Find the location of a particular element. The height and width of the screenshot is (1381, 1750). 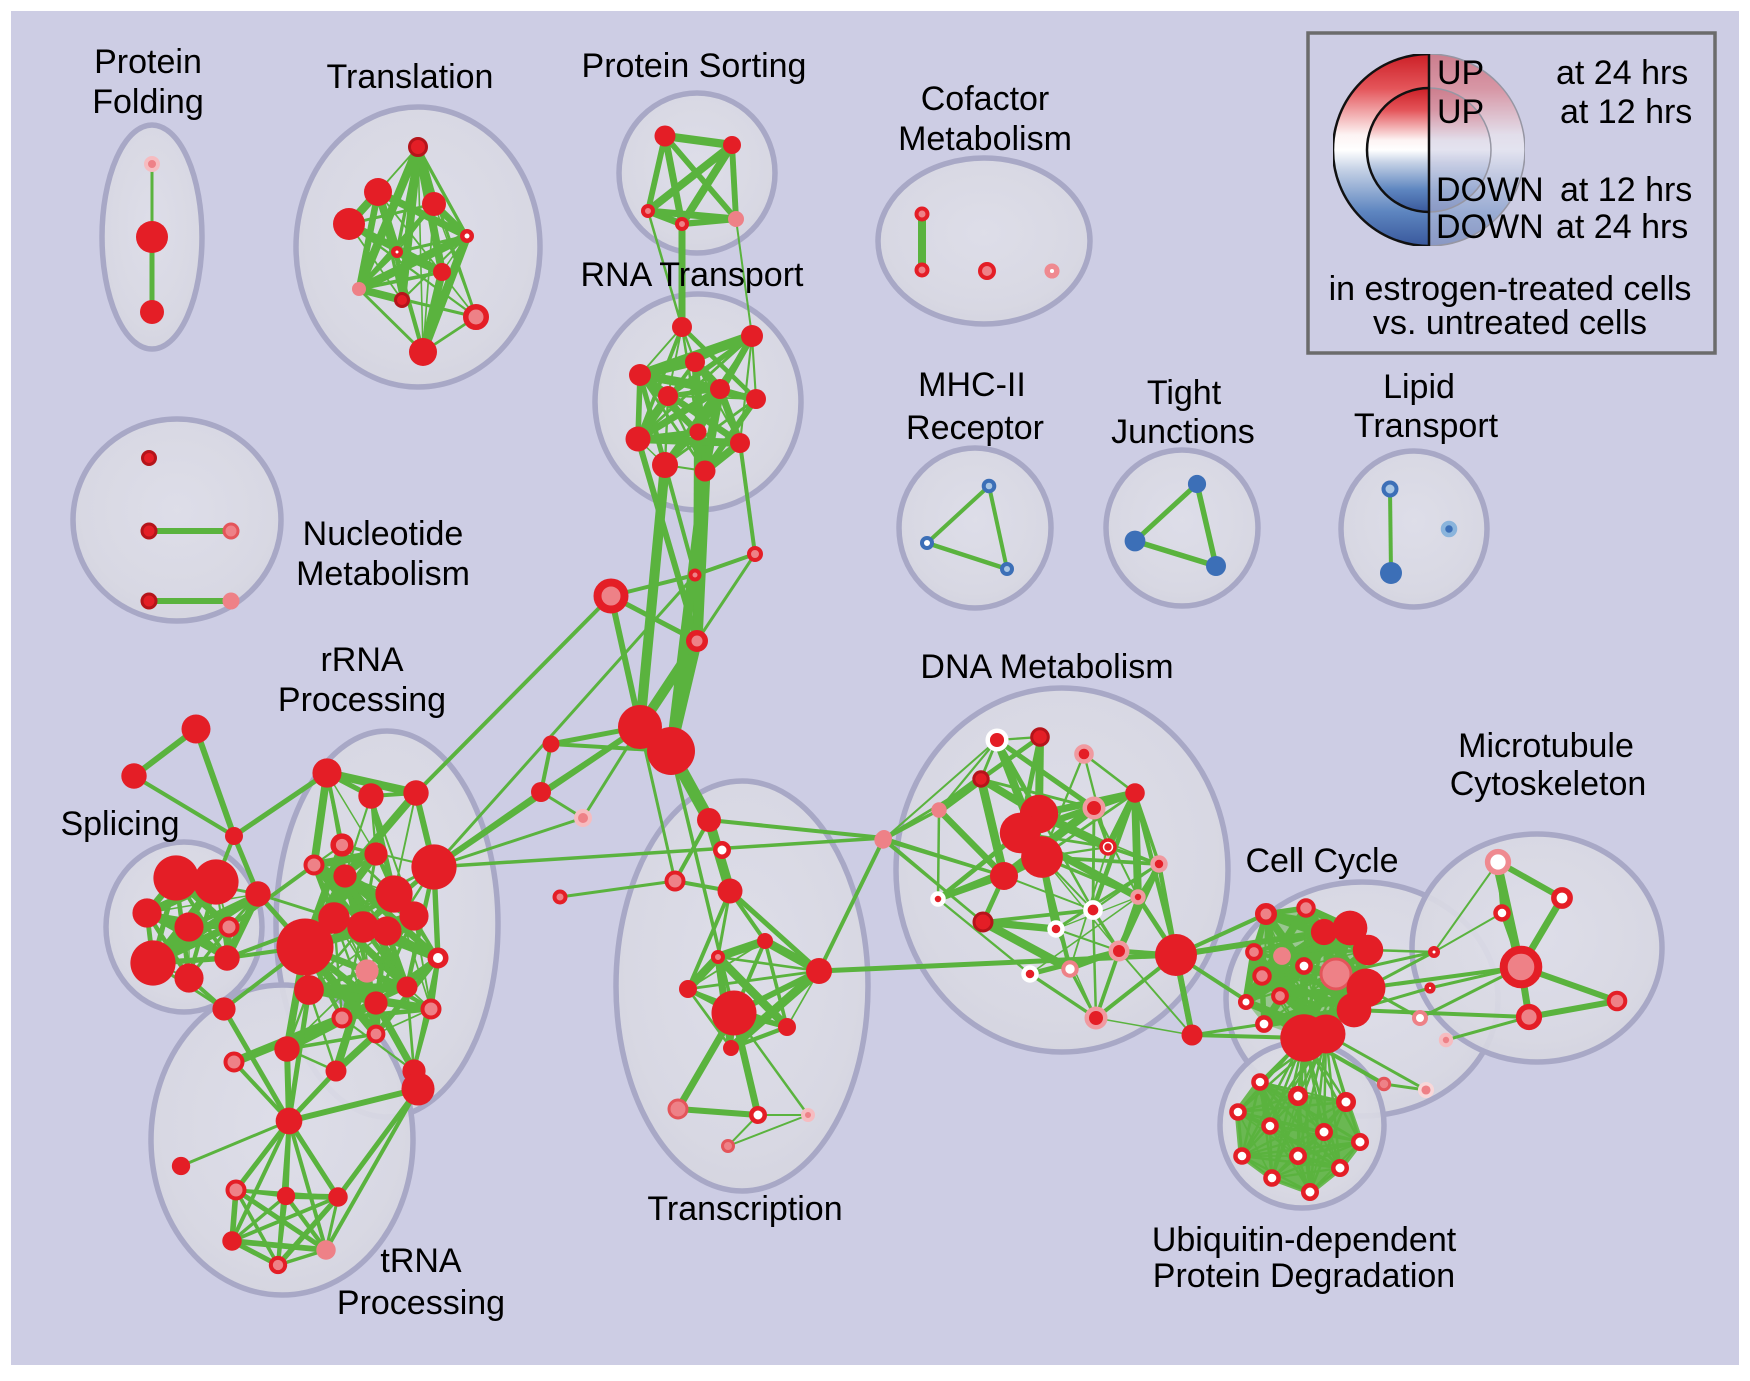

svg-text: Translation is located at coordinates (410, 77).